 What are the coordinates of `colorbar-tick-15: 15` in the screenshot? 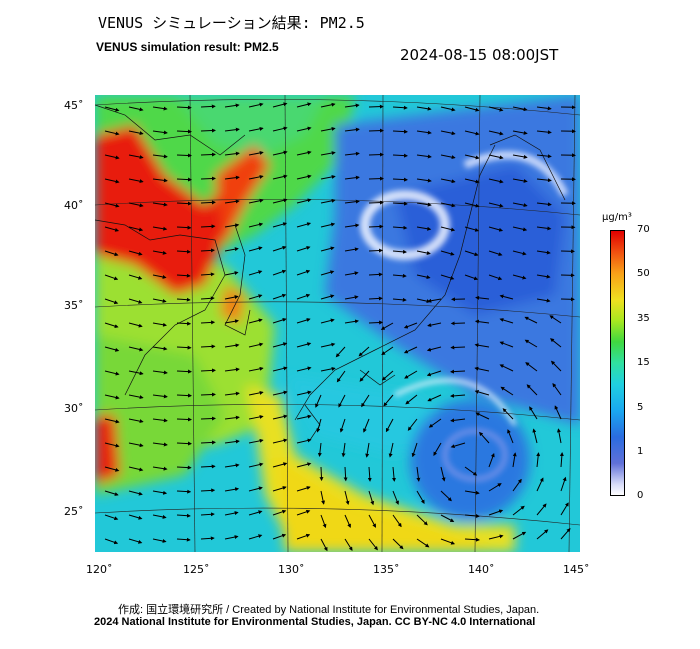 It's located at (643, 362).